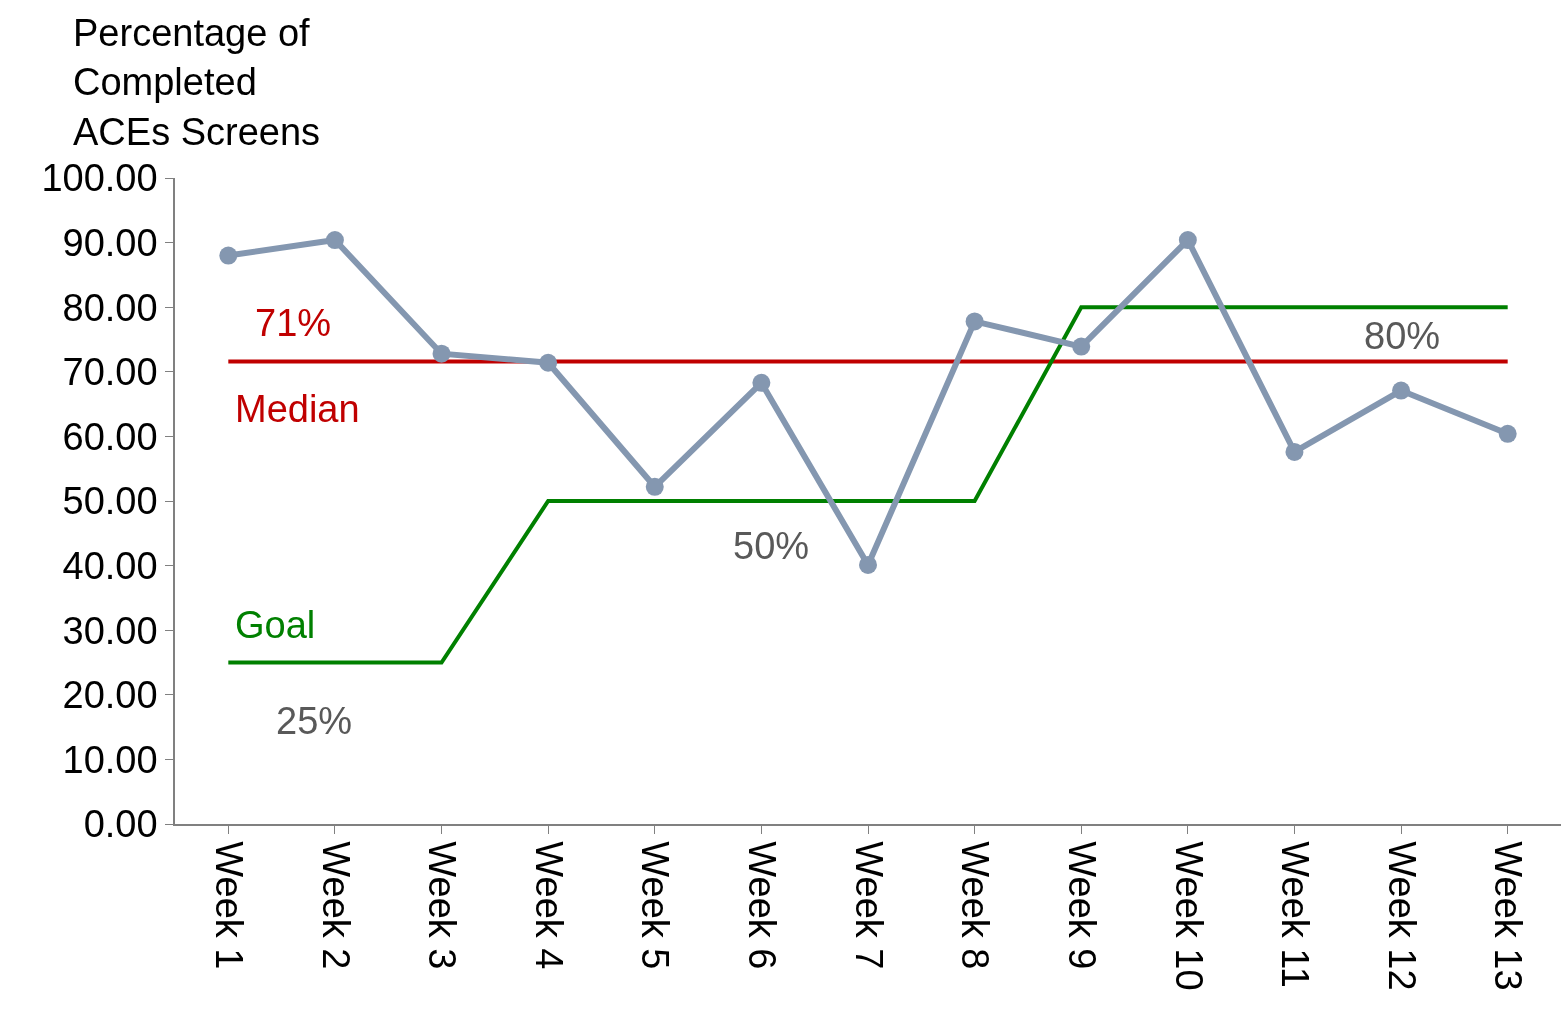  What do you see at coordinates (228, 905) in the screenshot?
I see `x-tick-label: Week 1` at bounding box center [228, 905].